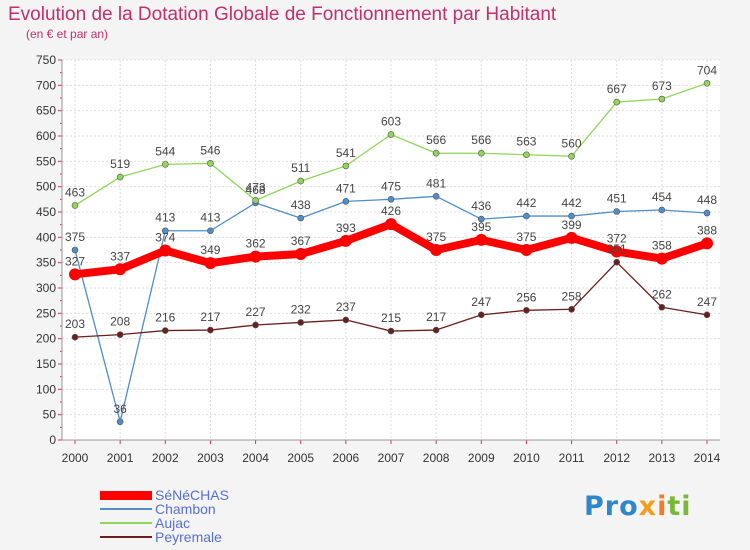 This screenshot has width=750, height=550. What do you see at coordinates (120, 256) in the screenshot?
I see `data-label-sénéchas: 337` at bounding box center [120, 256].